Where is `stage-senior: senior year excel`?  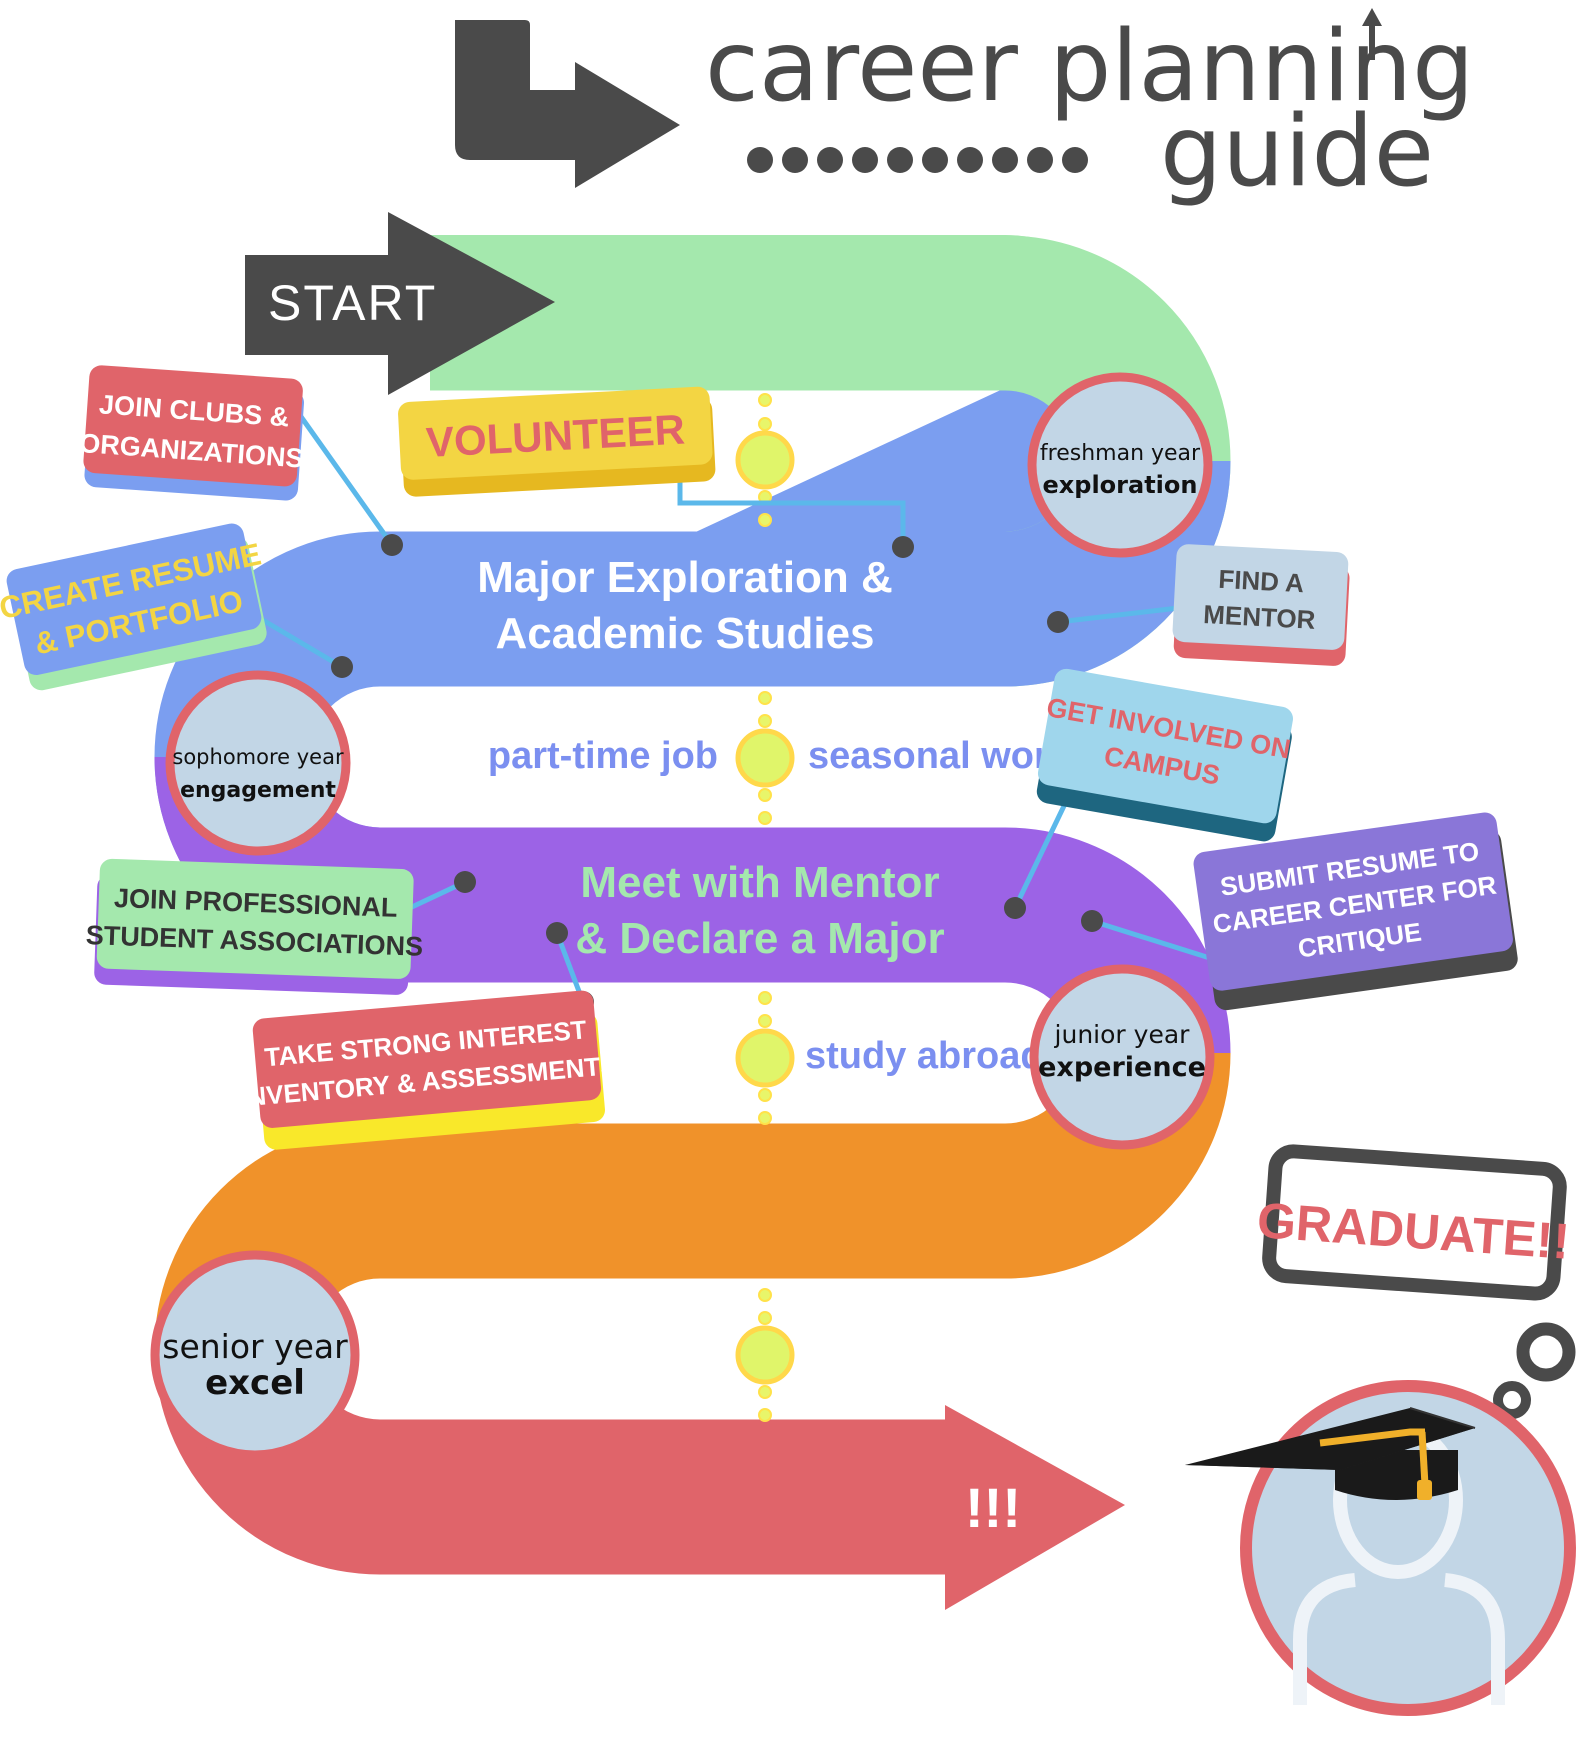 stage-senior: senior year excel is located at coordinates (255, 1355).